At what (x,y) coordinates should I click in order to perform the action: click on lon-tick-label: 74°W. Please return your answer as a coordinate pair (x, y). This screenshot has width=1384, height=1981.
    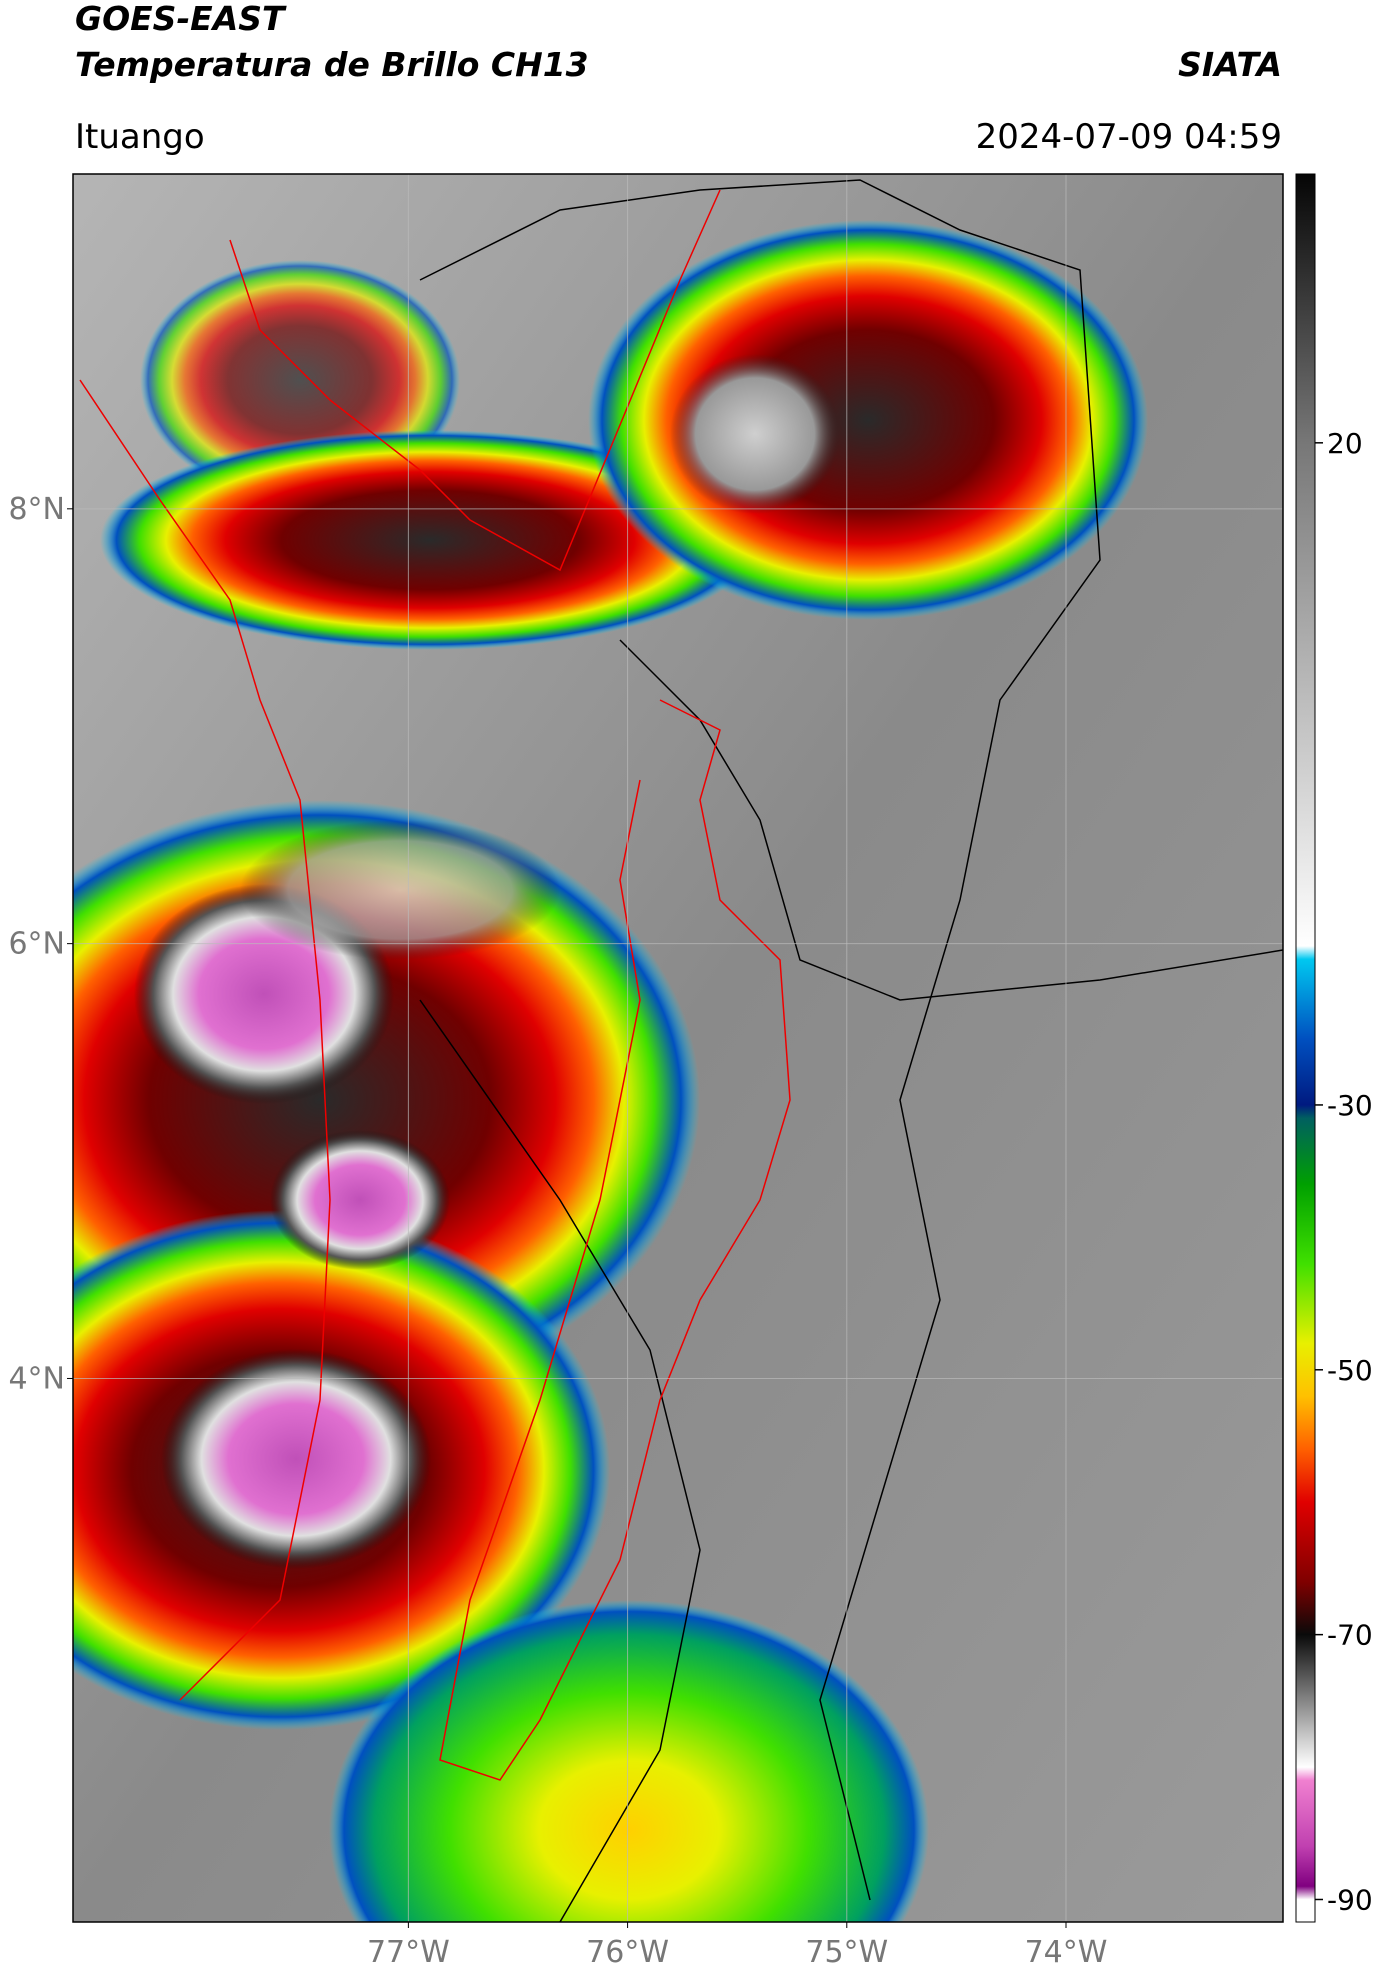
    Looking at the image, I should click on (1066, 1952).